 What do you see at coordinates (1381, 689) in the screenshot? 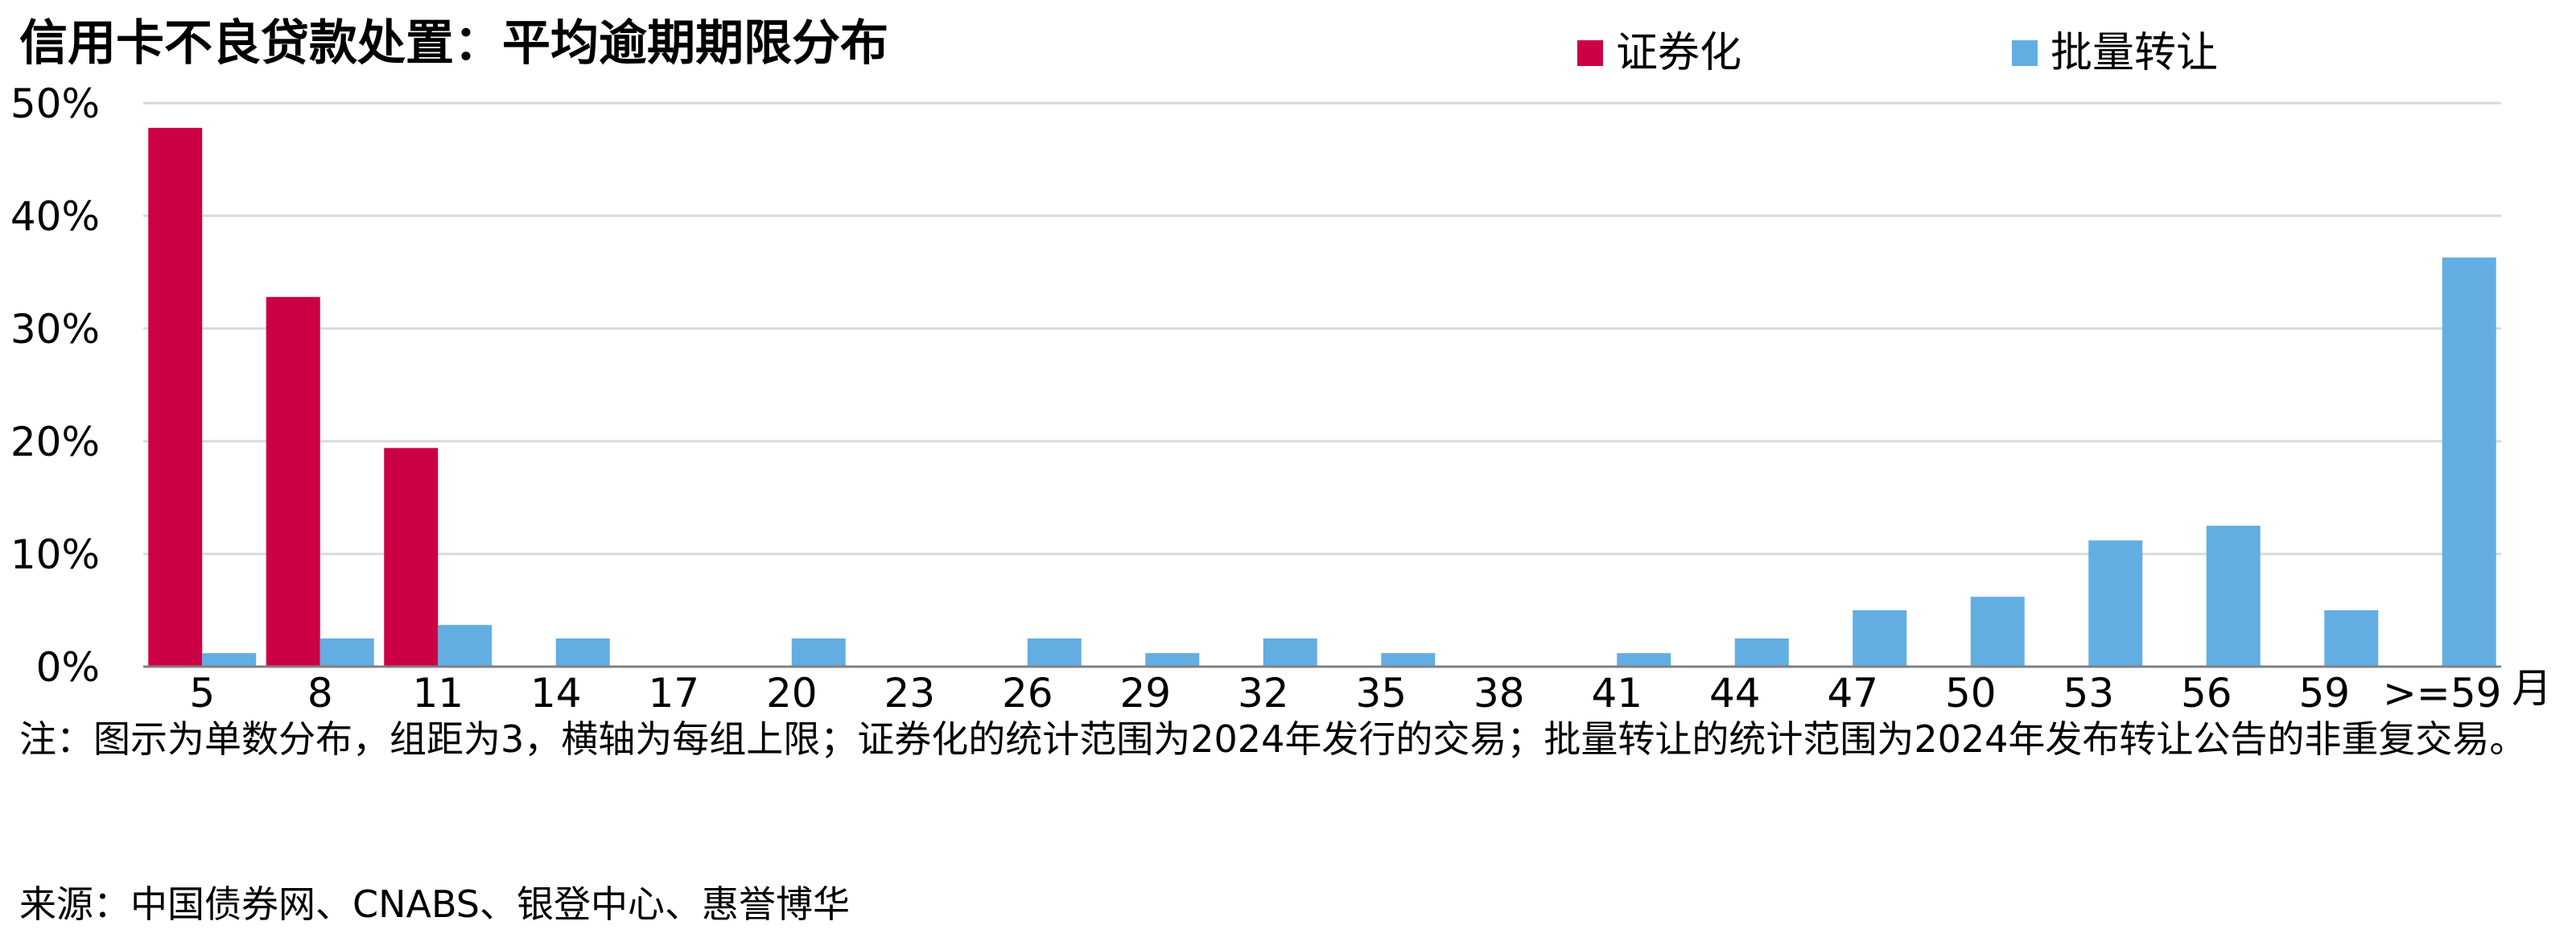
I see `x-tick-label: 35` at bounding box center [1381, 689].